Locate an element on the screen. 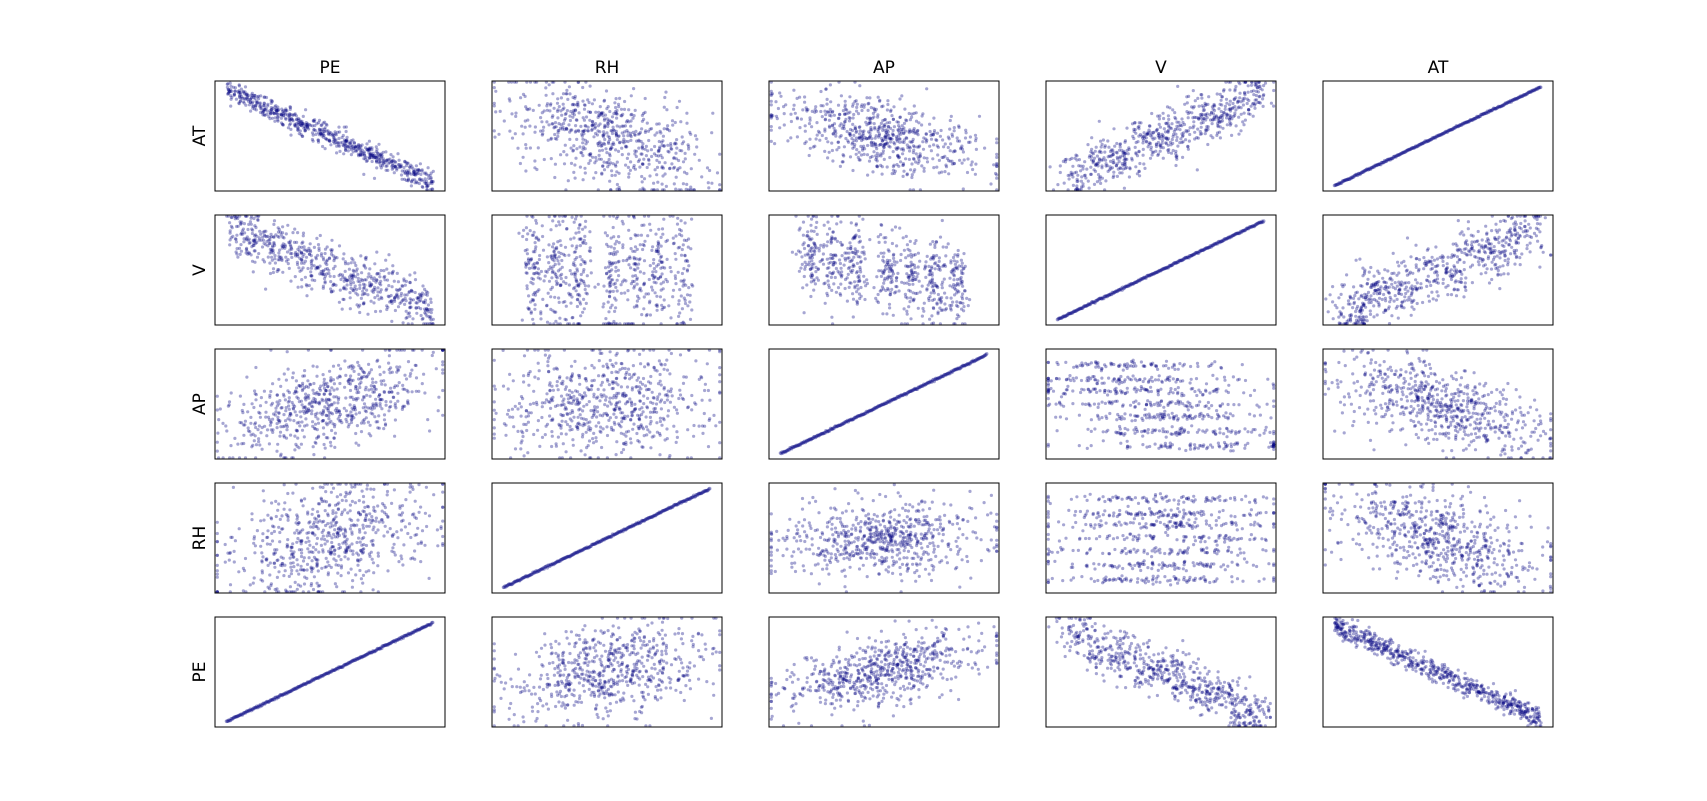  column-title-rh: RH is located at coordinates (607, 68).